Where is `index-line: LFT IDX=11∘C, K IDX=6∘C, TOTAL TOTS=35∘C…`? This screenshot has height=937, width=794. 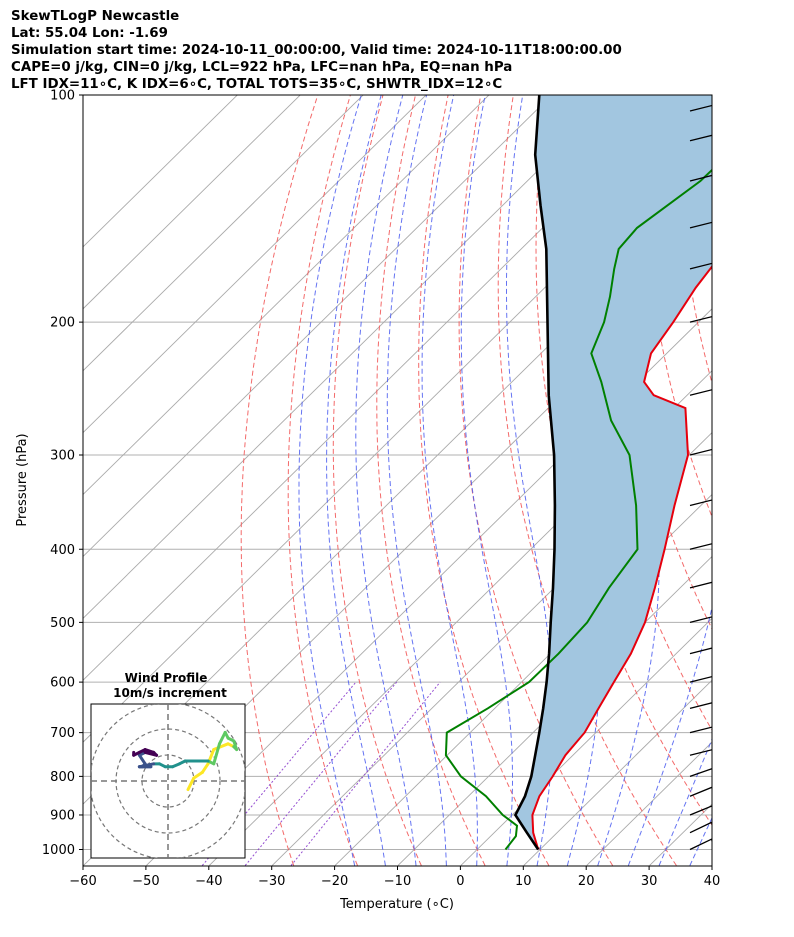
index-line: LFT IDX=11∘C, K IDX=6∘C, TOTAL TOTS=35∘C… is located at coordinates (257, 84).